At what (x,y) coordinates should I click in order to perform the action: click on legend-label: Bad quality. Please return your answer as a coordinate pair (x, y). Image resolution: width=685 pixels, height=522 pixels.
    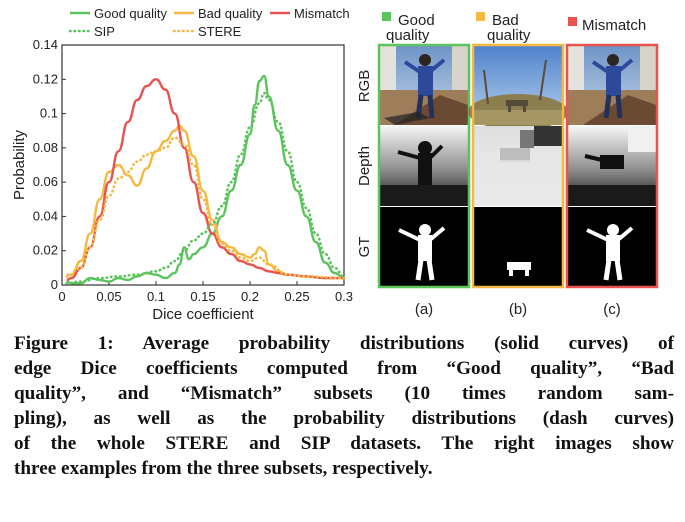
    Looking at the image, I should click on (230, 13).